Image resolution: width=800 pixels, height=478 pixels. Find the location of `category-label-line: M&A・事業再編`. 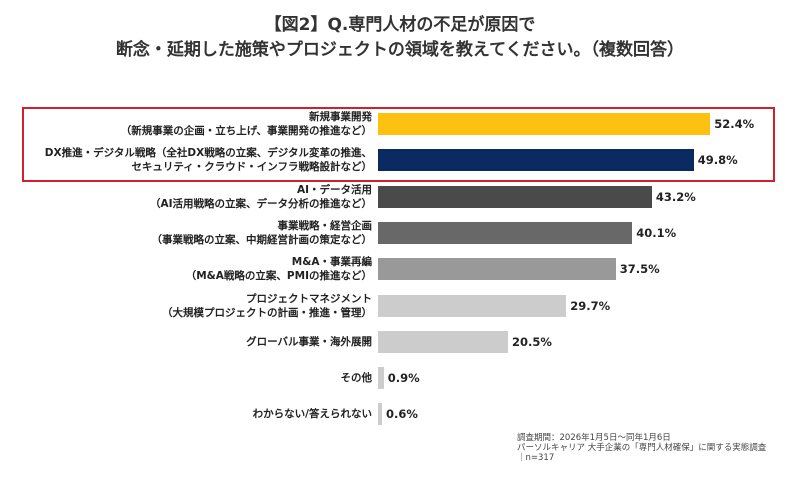

category-label-line: M&A・事業再編 is located at coordinates (331, 262).